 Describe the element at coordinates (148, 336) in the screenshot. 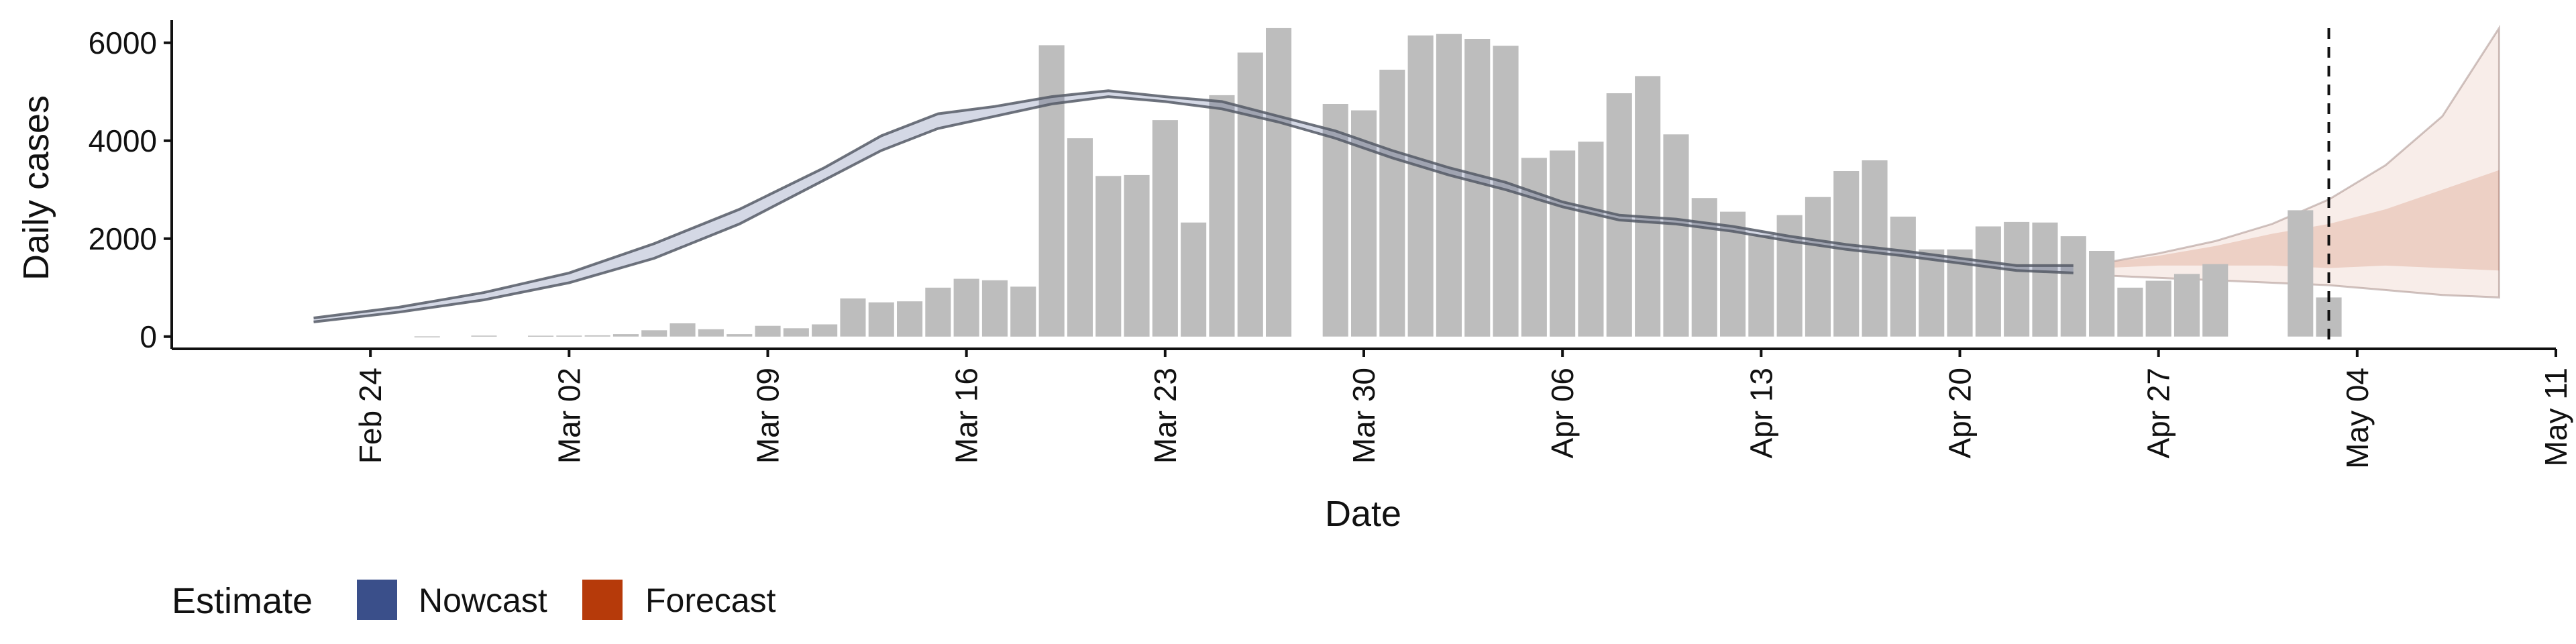

I see `y-tick-label: 0` at that location.